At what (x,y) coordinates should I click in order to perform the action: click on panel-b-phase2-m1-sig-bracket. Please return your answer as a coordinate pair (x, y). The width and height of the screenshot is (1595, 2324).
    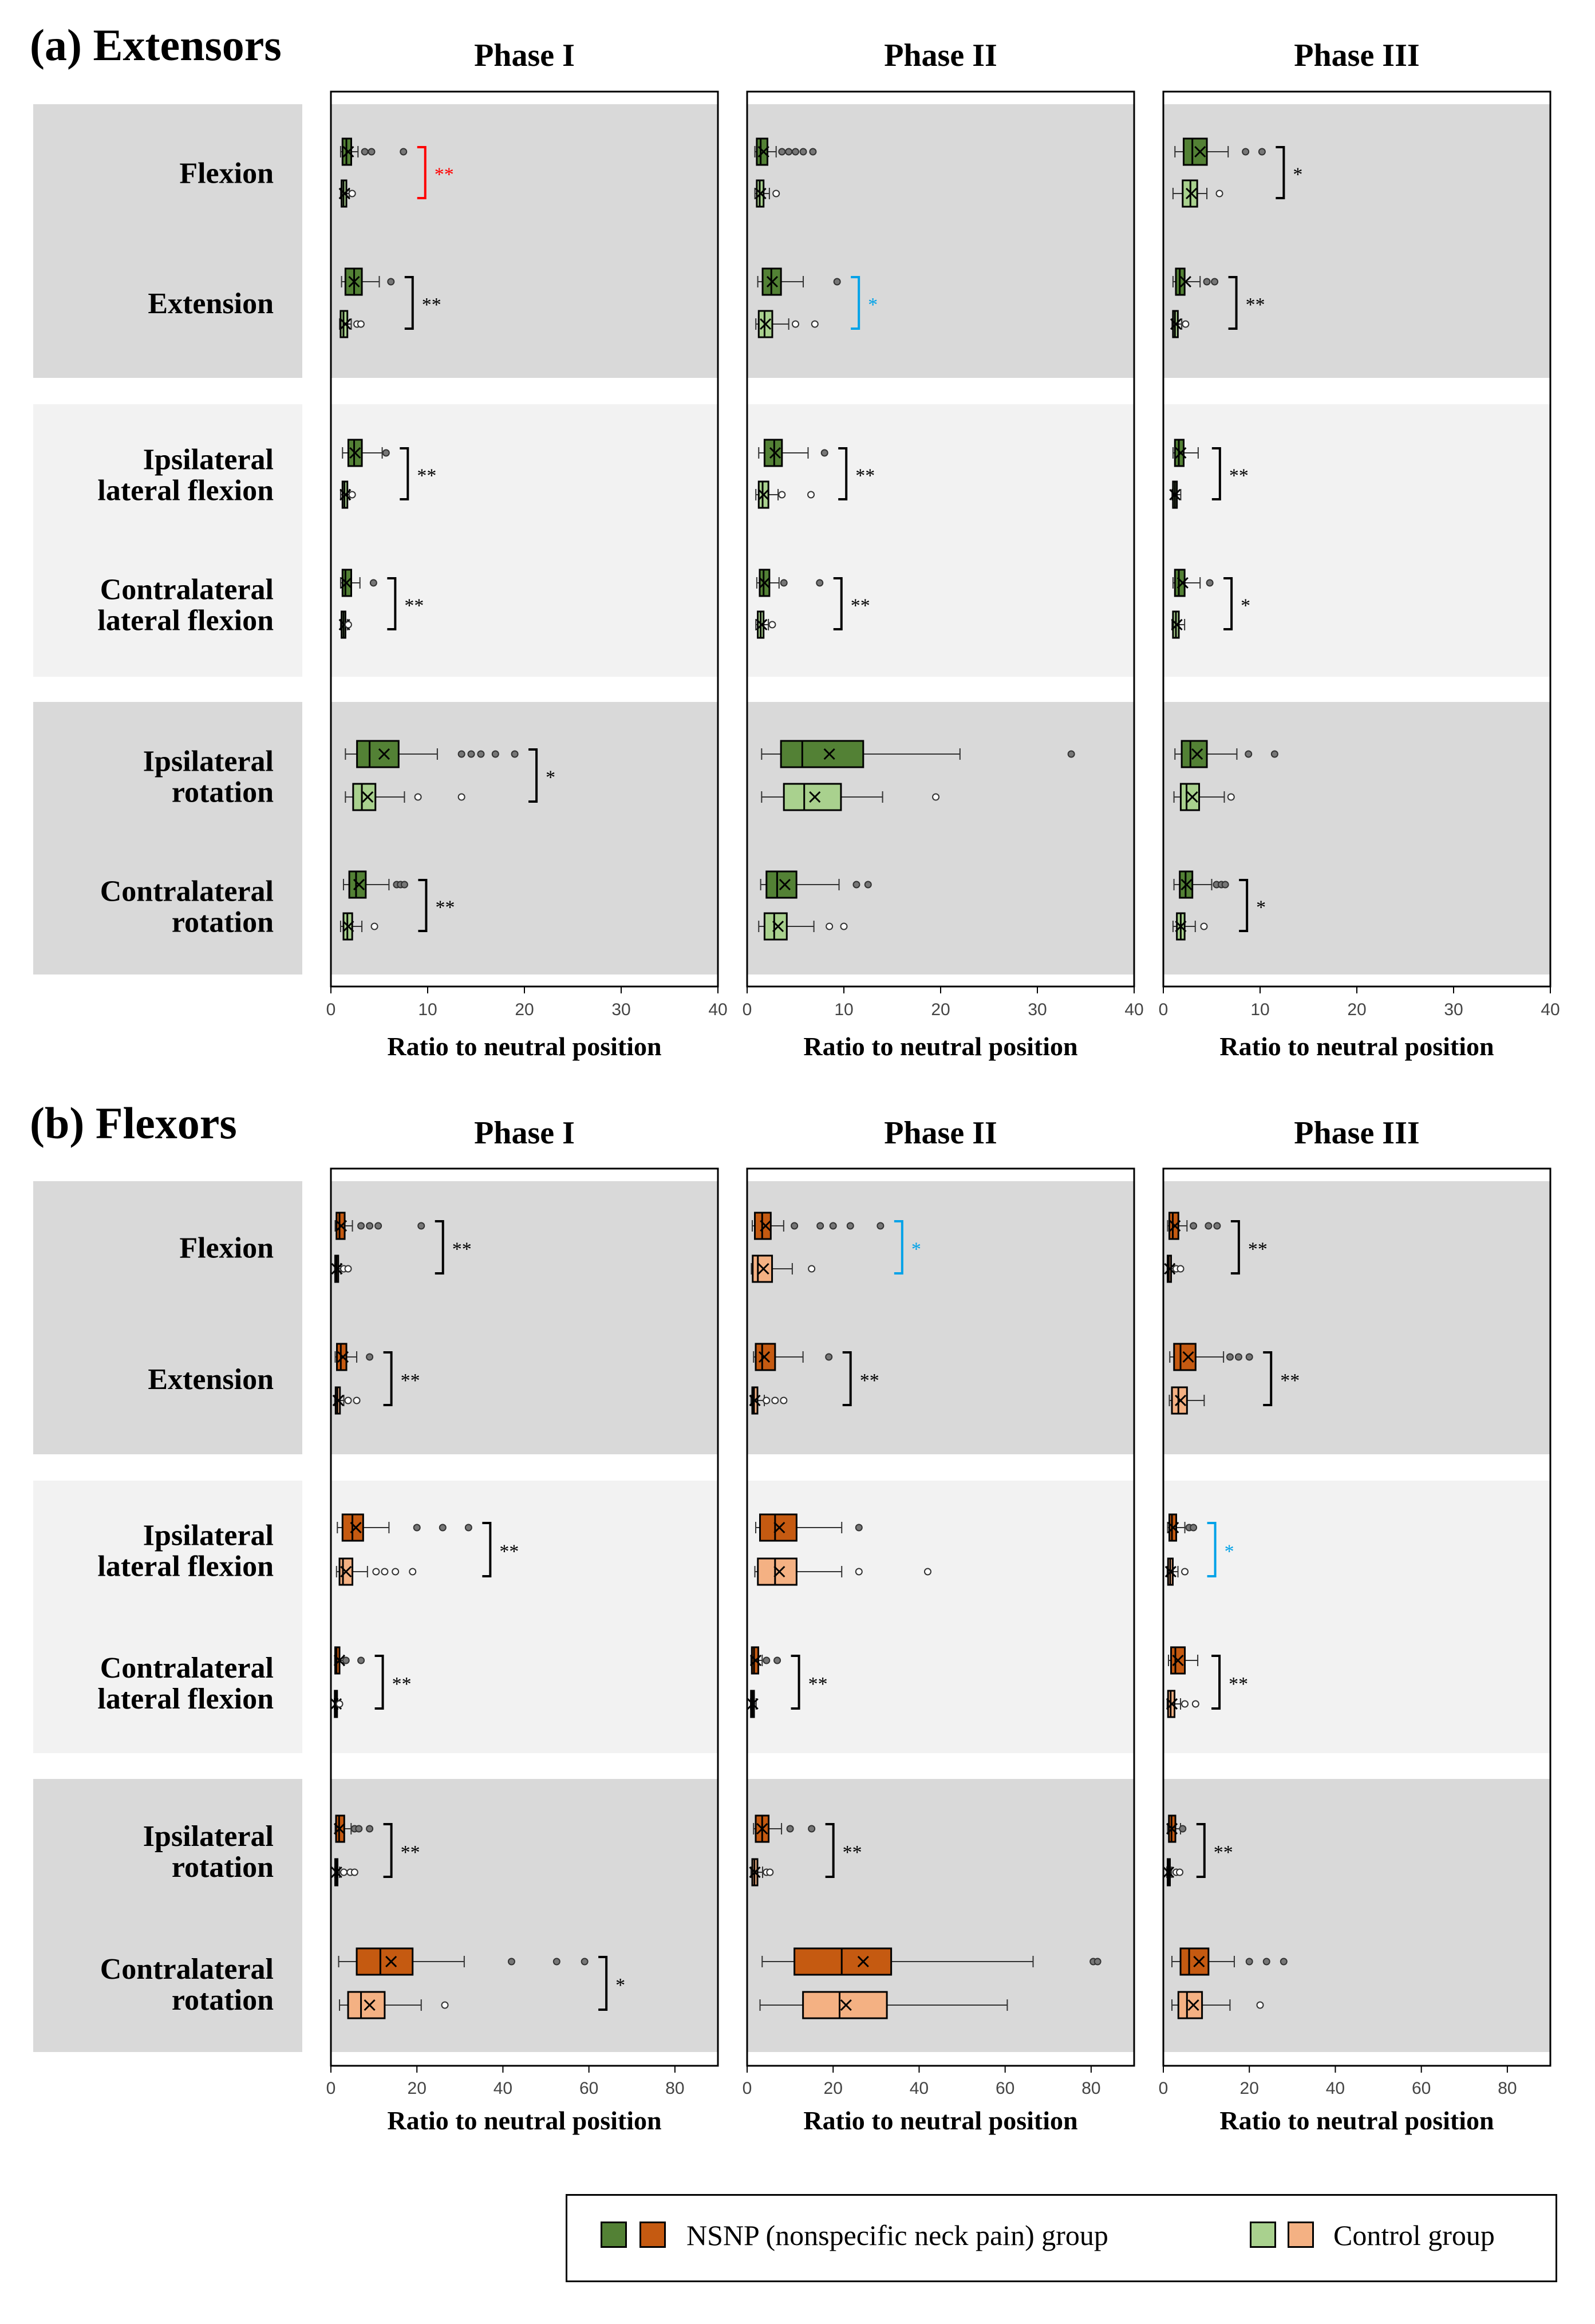
    Looking at the image, I should click on (847, 1378).